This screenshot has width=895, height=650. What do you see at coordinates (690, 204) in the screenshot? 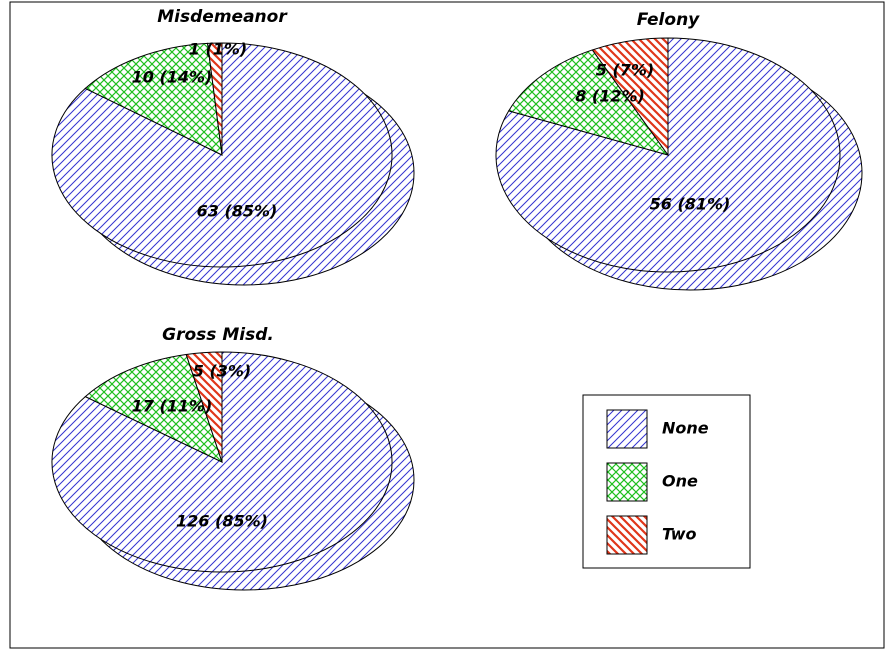
I see `slice-label: 56 (81%)` at bounding box center [690, 204].